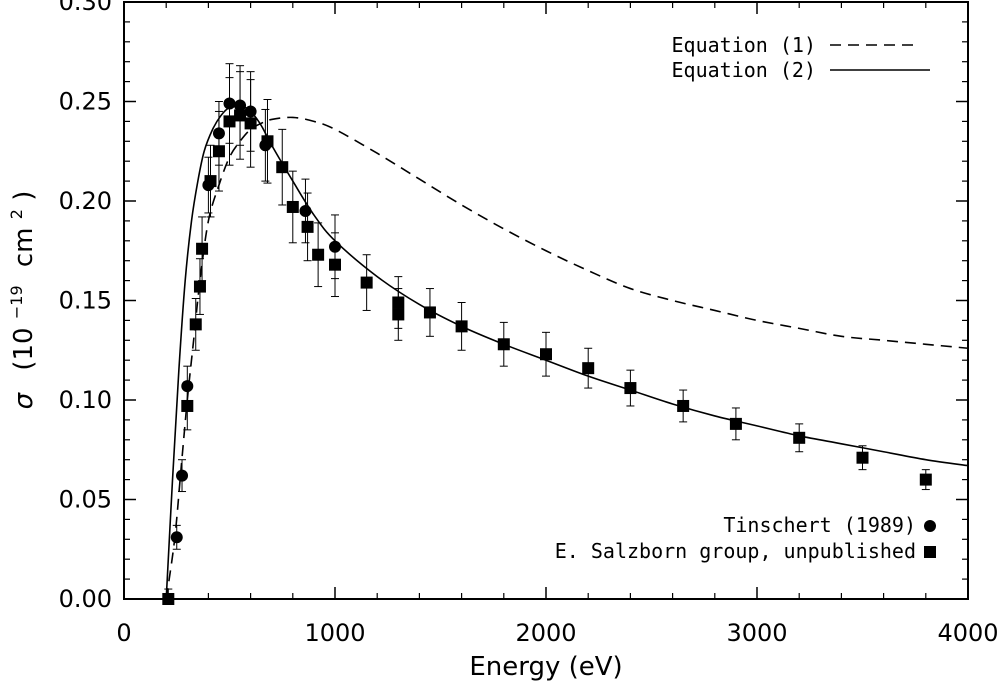 The image size is (1002, 684). Describe the element at coordinates (123, 633) in the screenshot. I see `x-tick-label: 0` at that location.